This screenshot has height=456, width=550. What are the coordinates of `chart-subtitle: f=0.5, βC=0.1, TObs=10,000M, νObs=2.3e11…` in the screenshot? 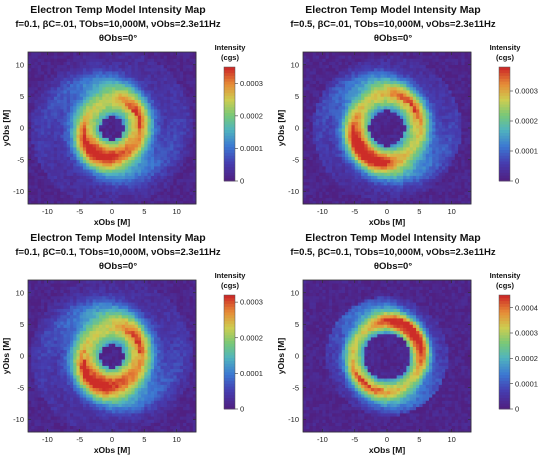 It's located at (392, 252).